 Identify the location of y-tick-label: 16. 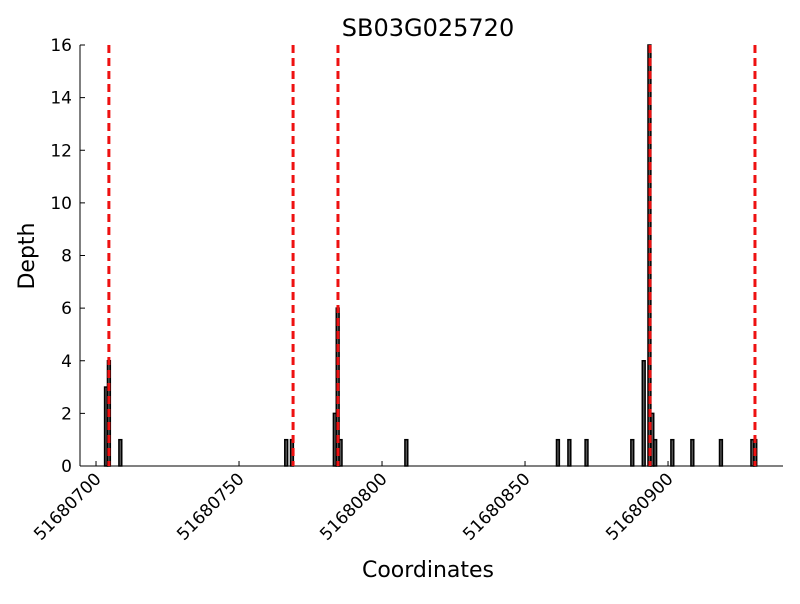
(61, 46).